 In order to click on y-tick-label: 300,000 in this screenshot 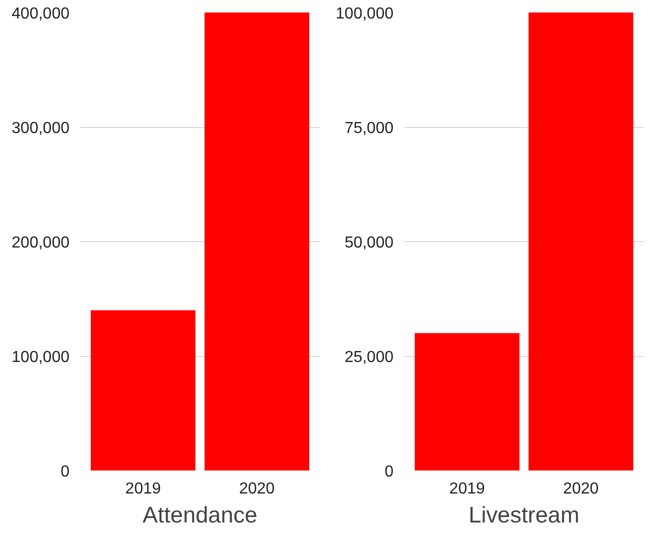, I will do `click(41, 128)`.